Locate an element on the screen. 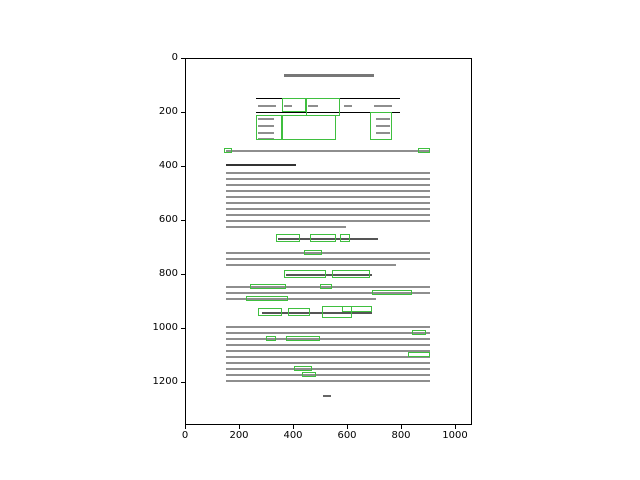 This screenshot has width=640, height=480. y-tick-label: 600 is located at coordinates (168, 219).